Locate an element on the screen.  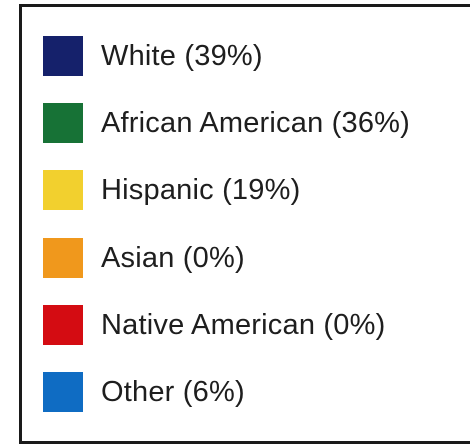
legend-swatch-asian is located at coordinates (63, 258).